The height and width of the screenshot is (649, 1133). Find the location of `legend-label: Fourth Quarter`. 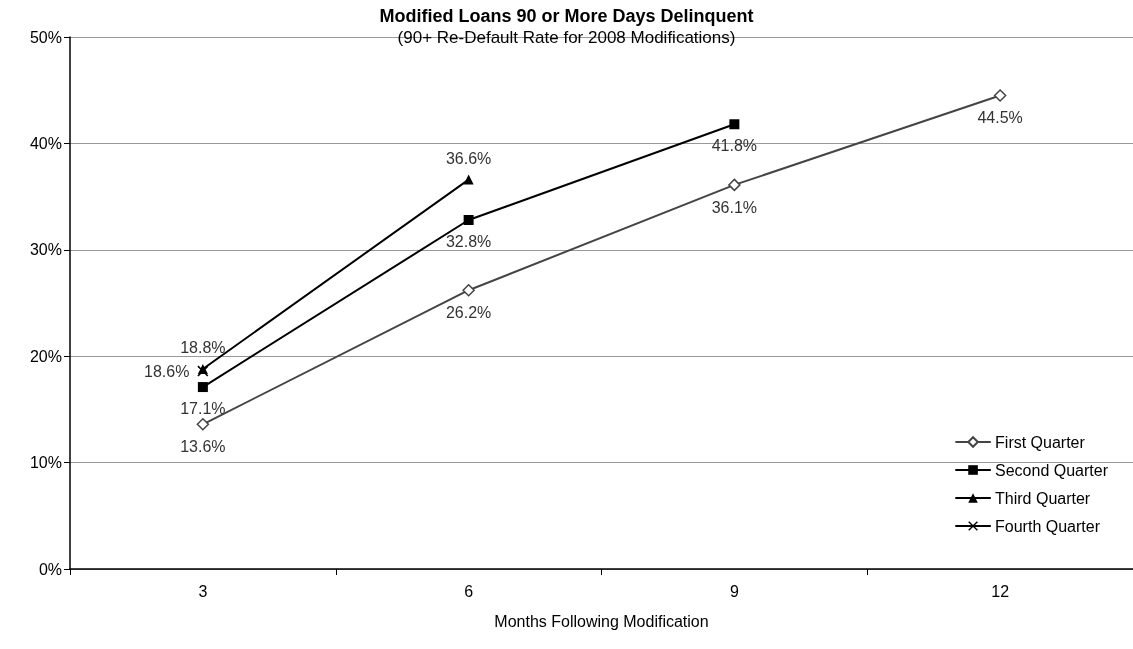

legend-label: Fourth Quarter is located at coordinates (1048, 526).